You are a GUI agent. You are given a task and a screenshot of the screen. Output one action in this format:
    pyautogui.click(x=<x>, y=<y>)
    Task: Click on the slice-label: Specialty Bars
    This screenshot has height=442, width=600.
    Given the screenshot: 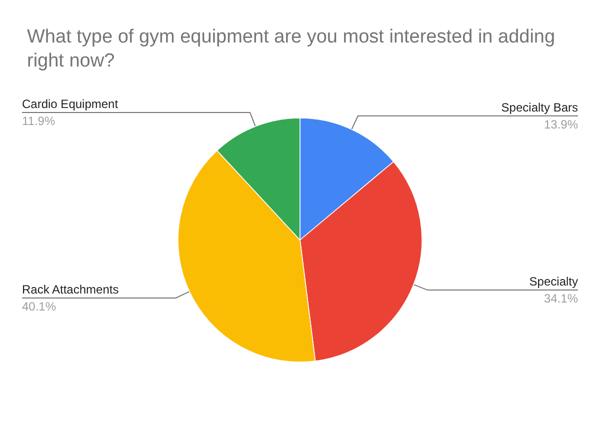 What is the action you would take?
    pyautogui.click(x=539, y=107)
    